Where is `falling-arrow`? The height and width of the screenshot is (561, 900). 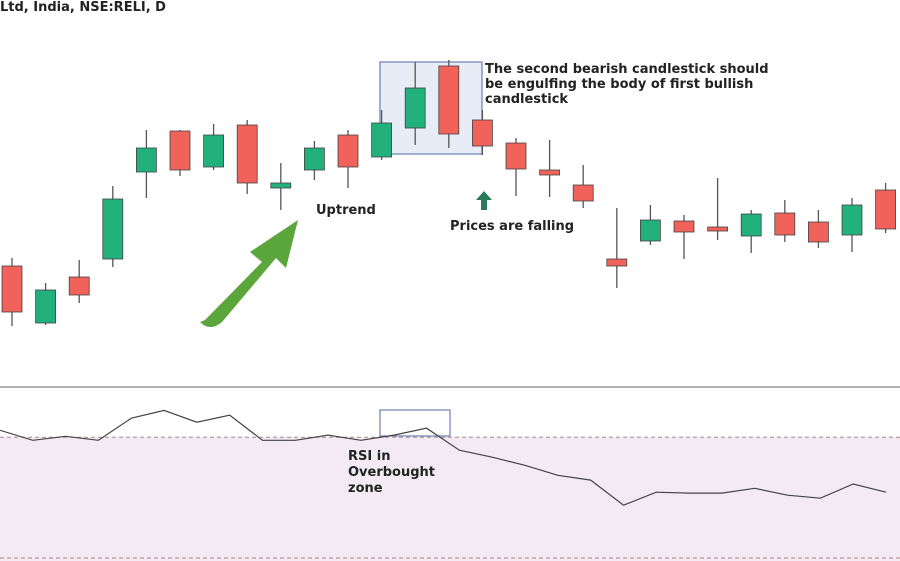 falling-arrow is located at coordinates (484, 200).